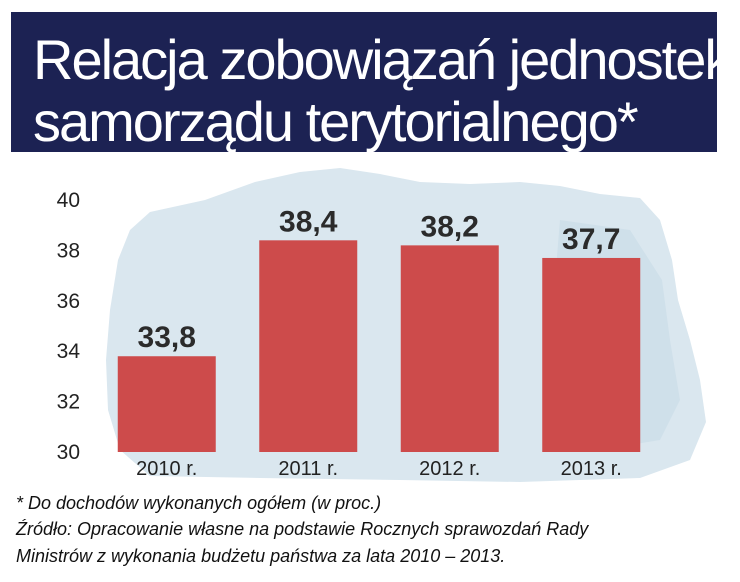  What do you see at coordinates (69, 351) in the screenshot?
I see `y-tick-label: 34` at bounding box center [69, 351].